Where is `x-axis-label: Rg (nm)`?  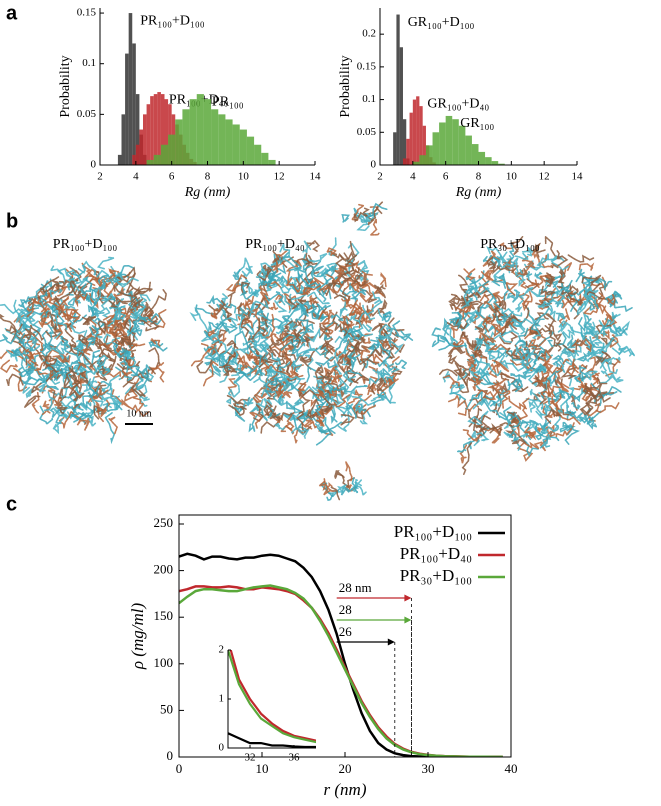 x-axis-label: Rg (nm) is located at coordinates (478, 192).